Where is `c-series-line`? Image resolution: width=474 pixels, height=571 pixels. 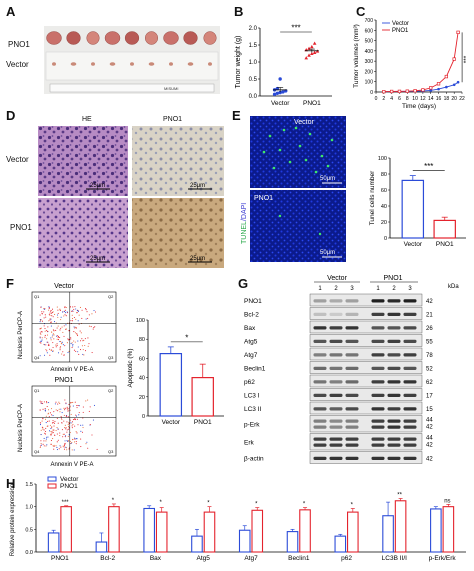
c-series-line is located at coordinates (421, 62).